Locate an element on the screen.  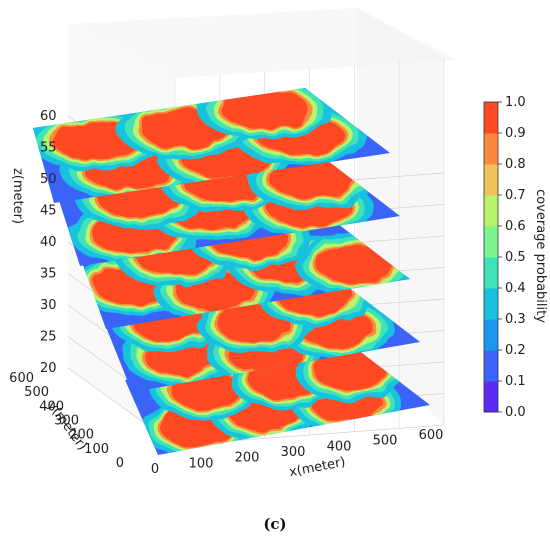
colorbar-tick-label: 1.0 is located at coordinates (515, 102).